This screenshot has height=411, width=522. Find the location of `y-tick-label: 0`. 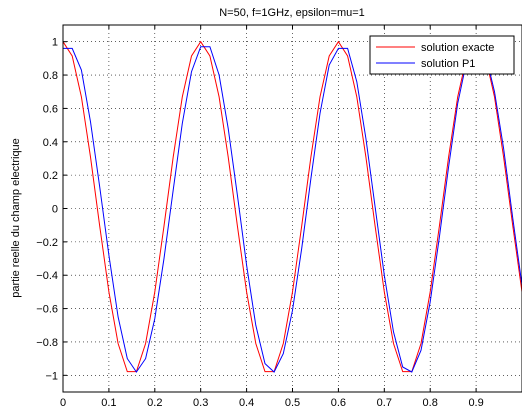

y-tick-label: 0 is located at coordinates (55, 210).